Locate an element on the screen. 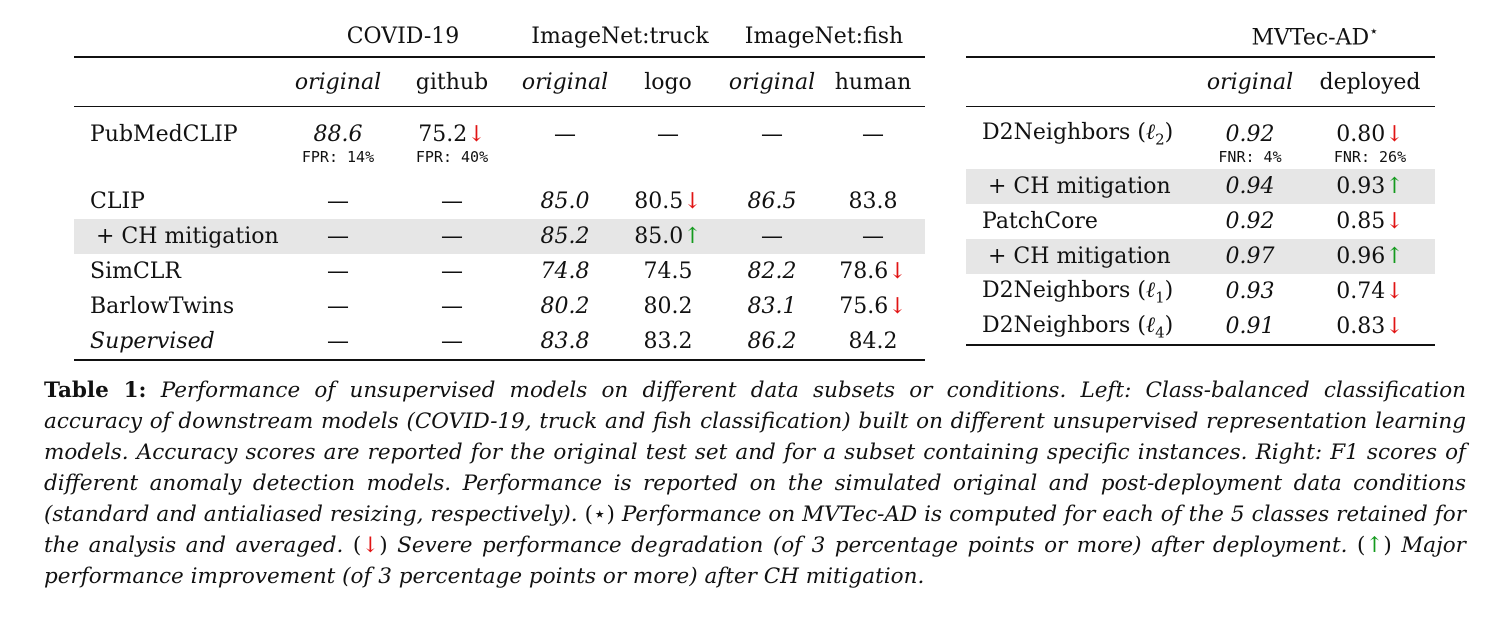 Image resolution: width=1510 pixels, height=628 pixels. fpr-note: FPR: 40% is located at coordinates (452, 157).